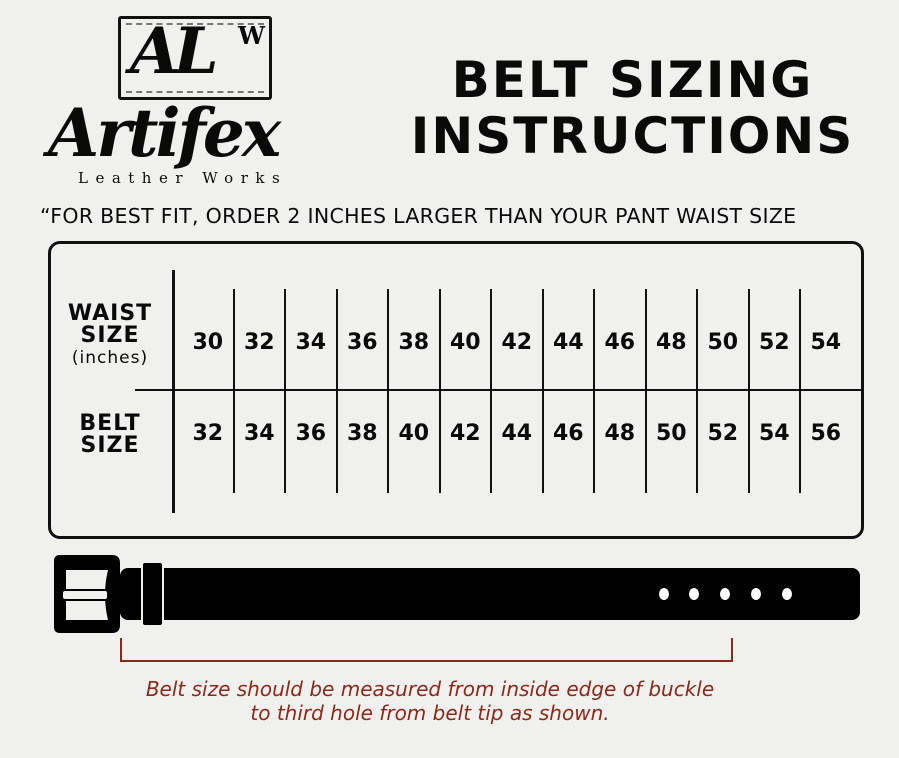 The width and height of the screenshot is (899, 758). I want to click on page-title-line2: INSTRUCTIONS, so click(632, 136).